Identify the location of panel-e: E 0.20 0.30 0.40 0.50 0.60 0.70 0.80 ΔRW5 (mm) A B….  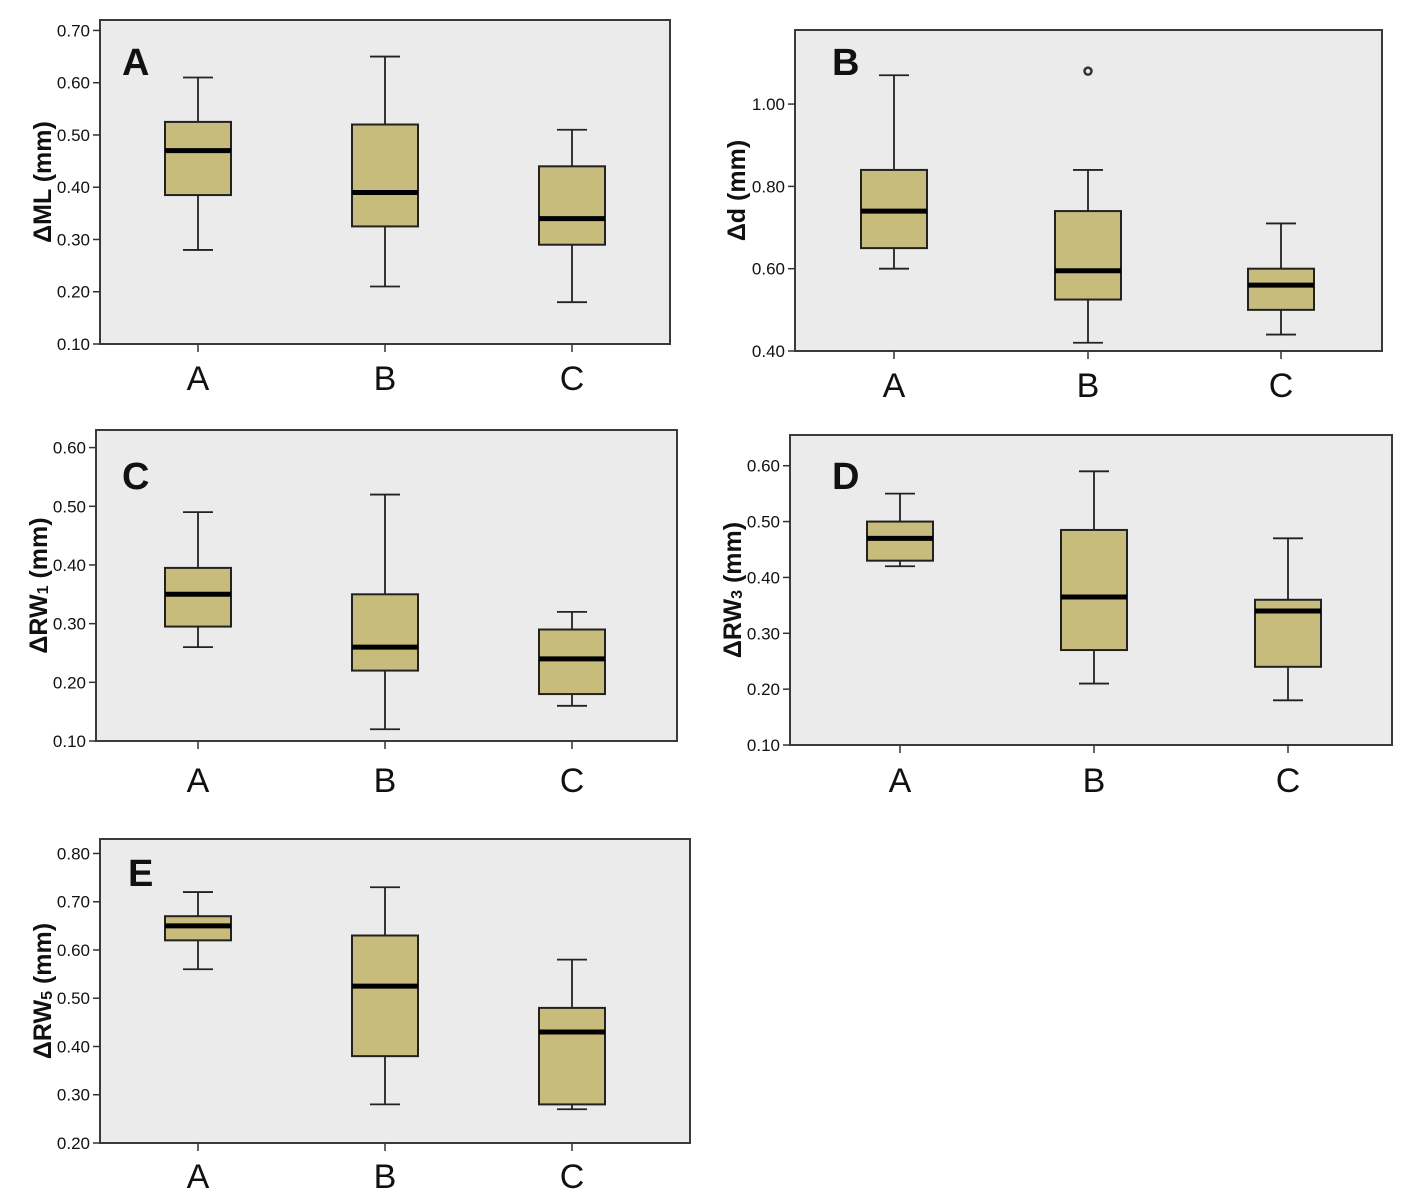
(360, 1017).